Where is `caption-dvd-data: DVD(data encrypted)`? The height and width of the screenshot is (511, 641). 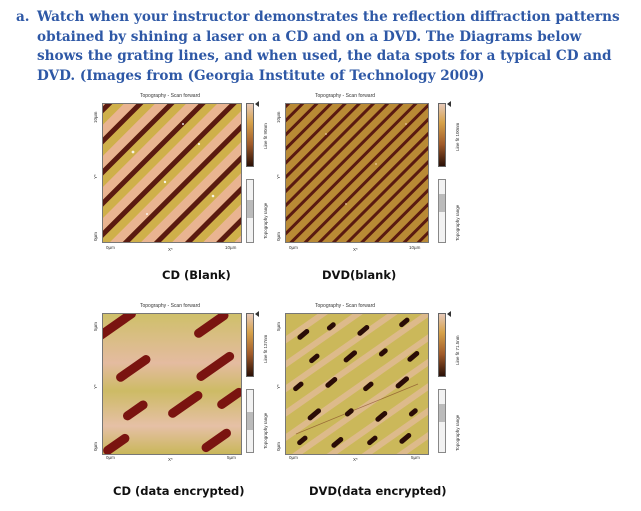
caption-dvd-data: DVD(data encrypted) is located at coordinates (378, 491).